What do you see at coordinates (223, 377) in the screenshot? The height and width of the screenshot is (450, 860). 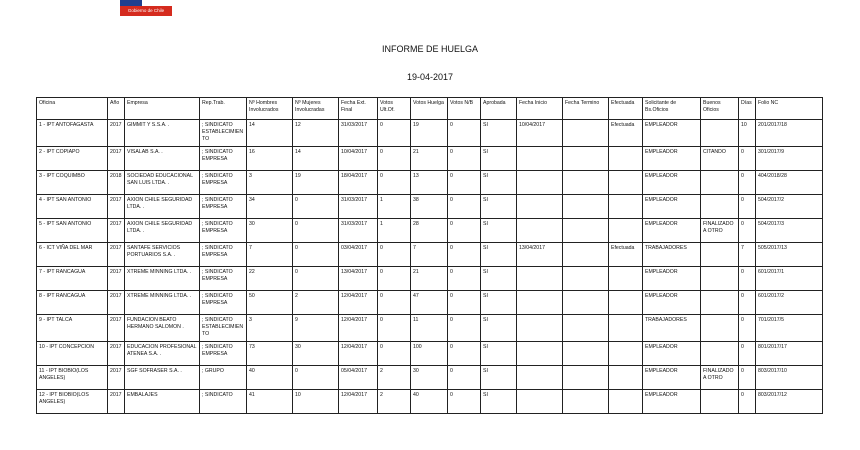 I see `table-cell: ; GRUPO` at bounding box center [223, 377].